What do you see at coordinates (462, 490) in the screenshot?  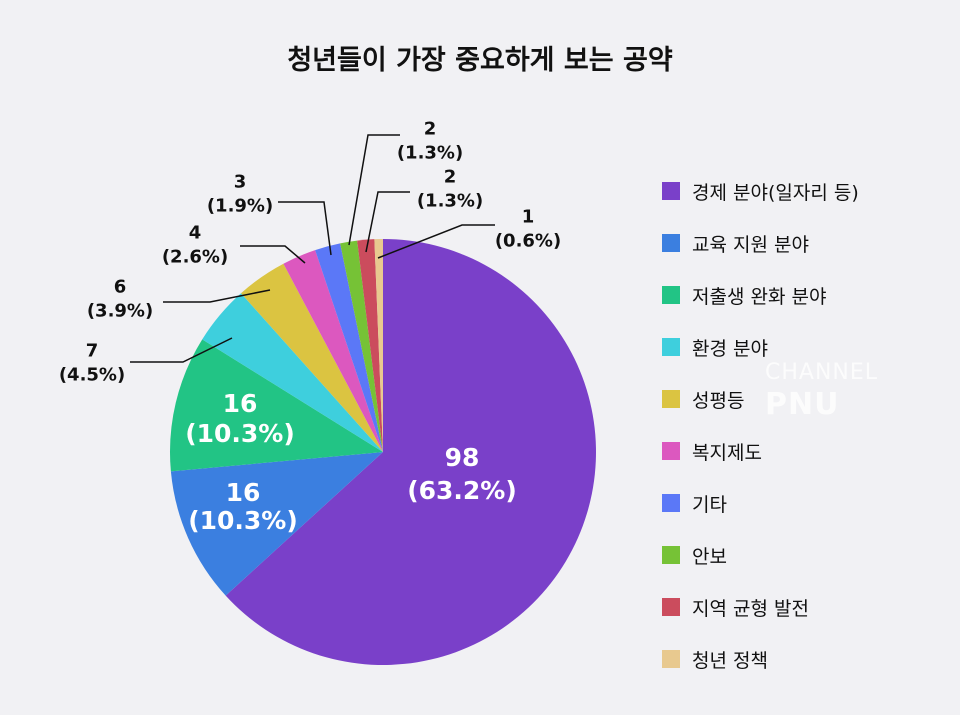 I see `data-label-percent: (63.2%)` at bounding box center [462, 490].